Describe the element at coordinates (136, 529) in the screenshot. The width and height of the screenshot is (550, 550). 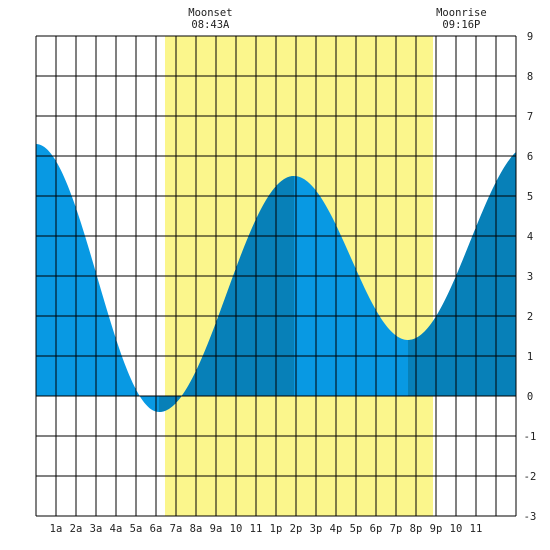
I see `x-tick-label: 5a` at that location.